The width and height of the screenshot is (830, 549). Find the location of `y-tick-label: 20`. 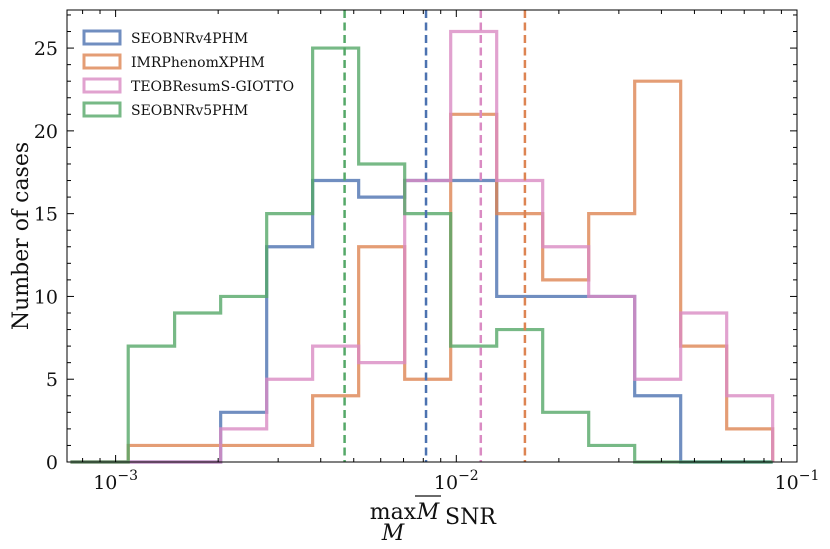

y-tick-label: 20 is located at coordinates (46, 132).